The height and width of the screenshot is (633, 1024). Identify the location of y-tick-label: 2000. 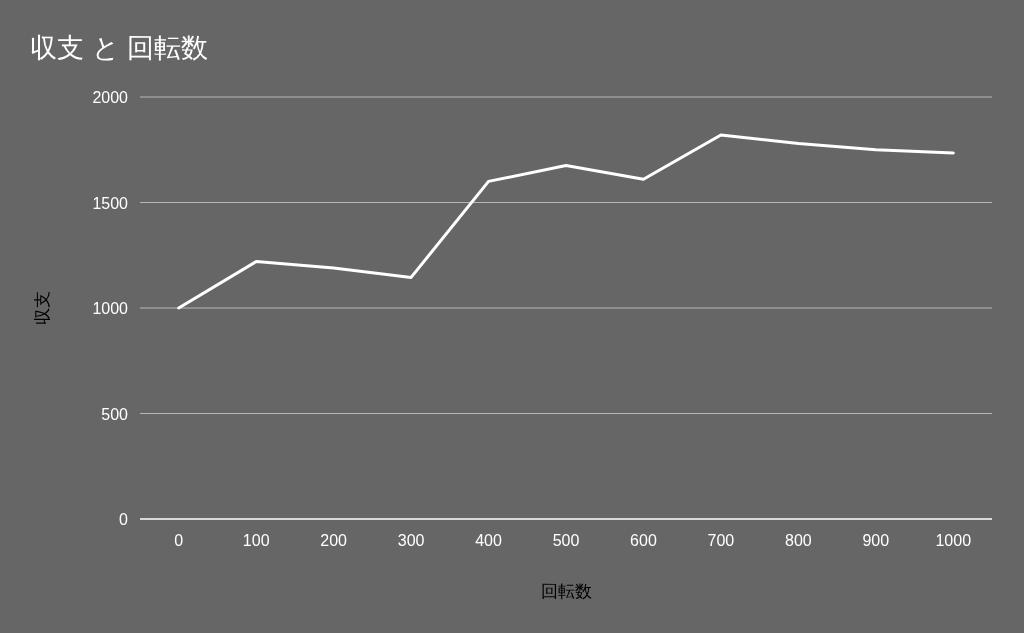
(110, 97).